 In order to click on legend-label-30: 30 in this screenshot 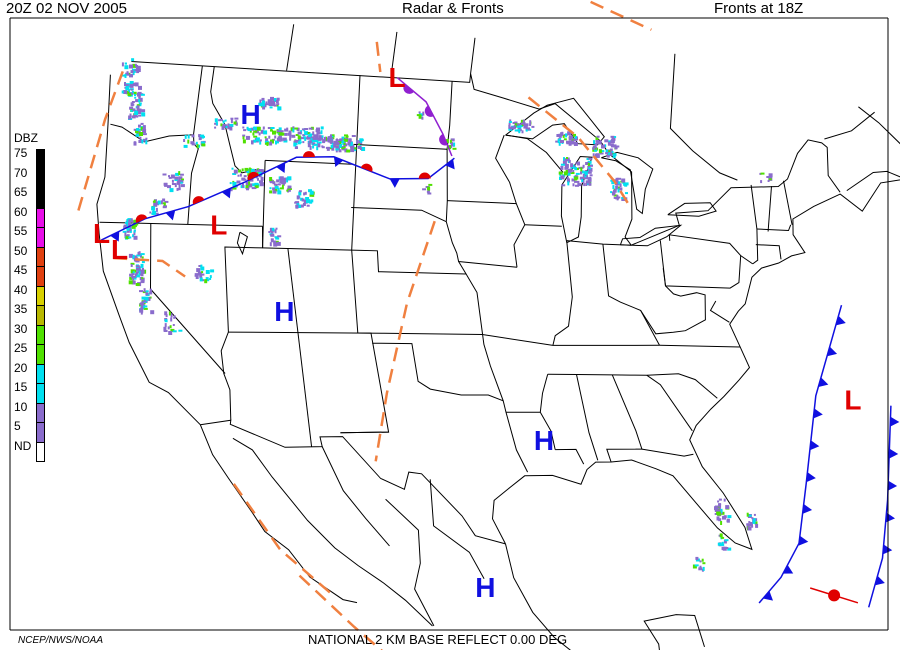, I will do `click(21, 328)`.